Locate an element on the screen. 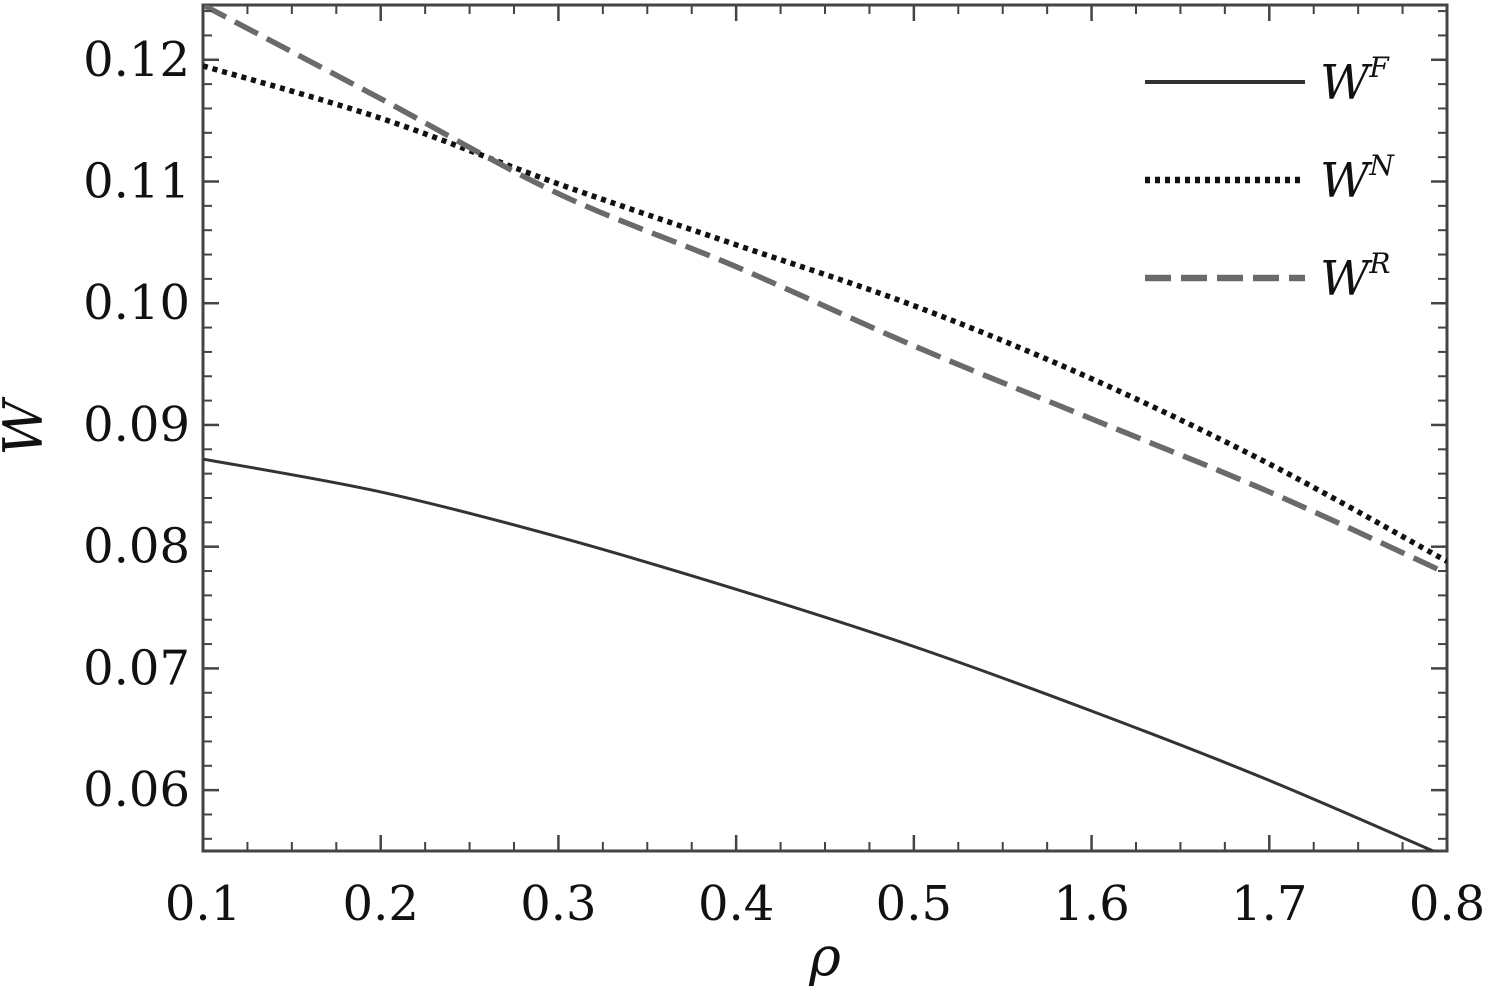 The height and width of the screenshot is (986, 1492). y-tick-label: 0.09 is located at coordinates (136, 425).